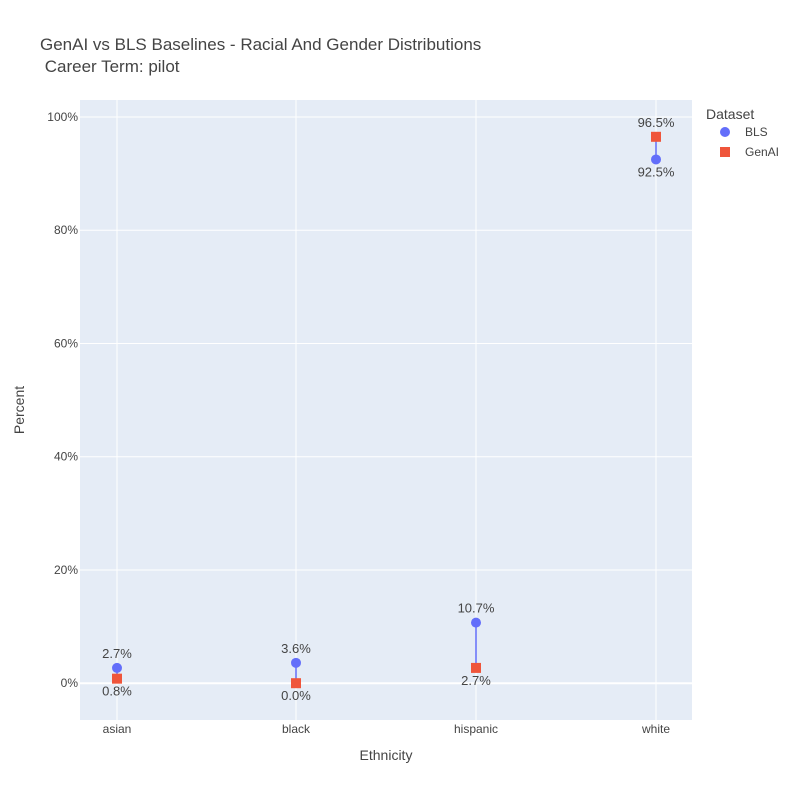  I want to click on x-tick-label: hispanic, so click(476, 729).